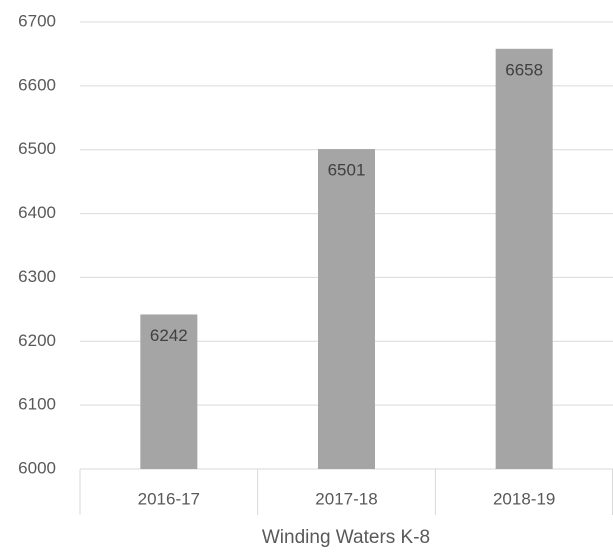  What do you see at coordinates (37, 340) in the screenshot?
I see `y-tick-label: 6200` at bounding box center [37, 340].